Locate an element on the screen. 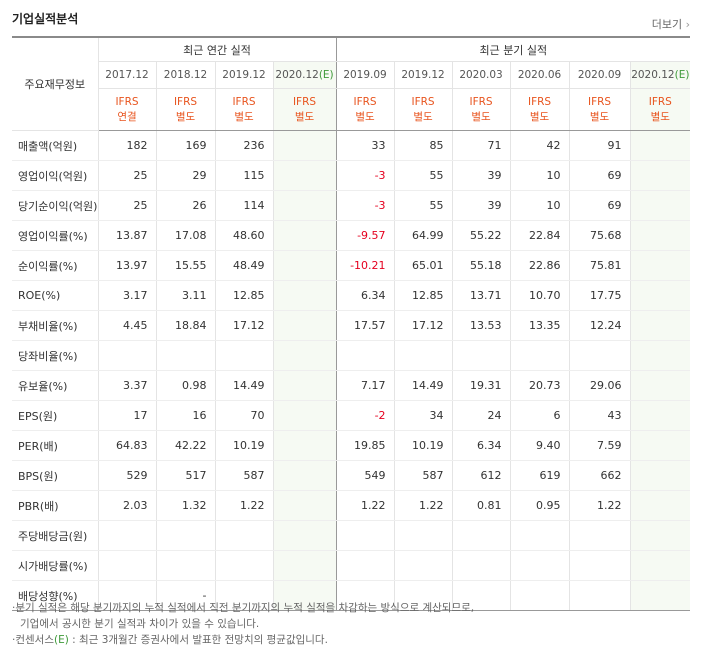 This screenshot has height=665, width=706. period-header: 2020.12(E) is located at coordinates (660, 75).